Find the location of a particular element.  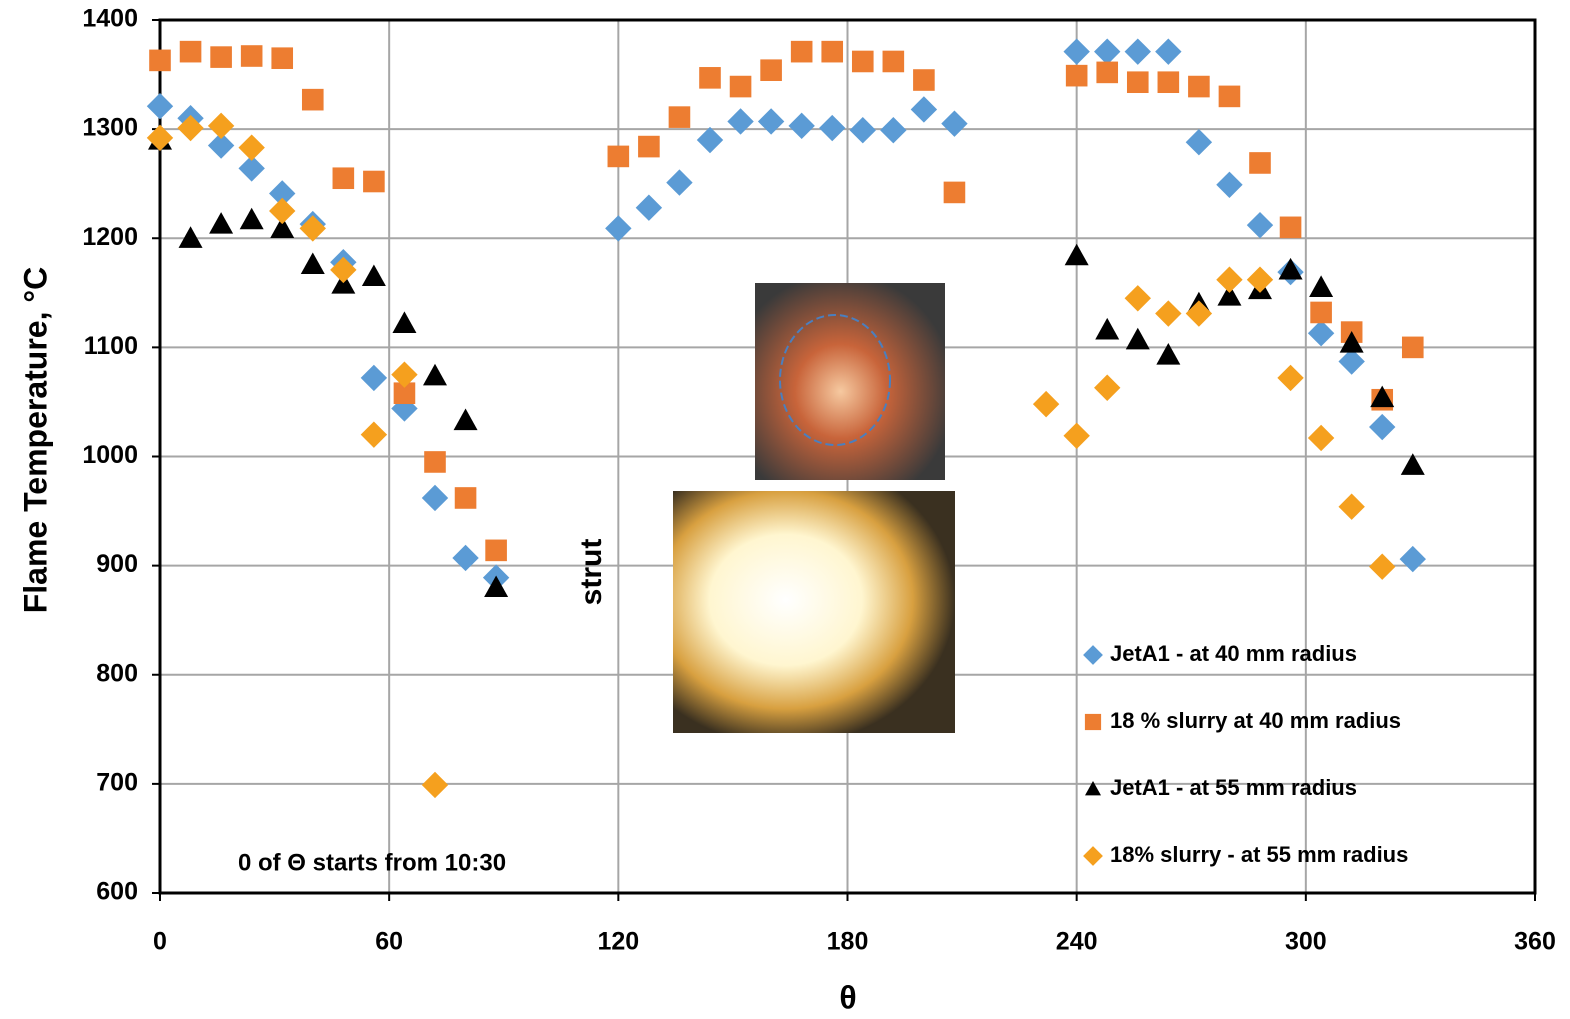

x-tick-label: 360 is located at coordinates (1535, 942).